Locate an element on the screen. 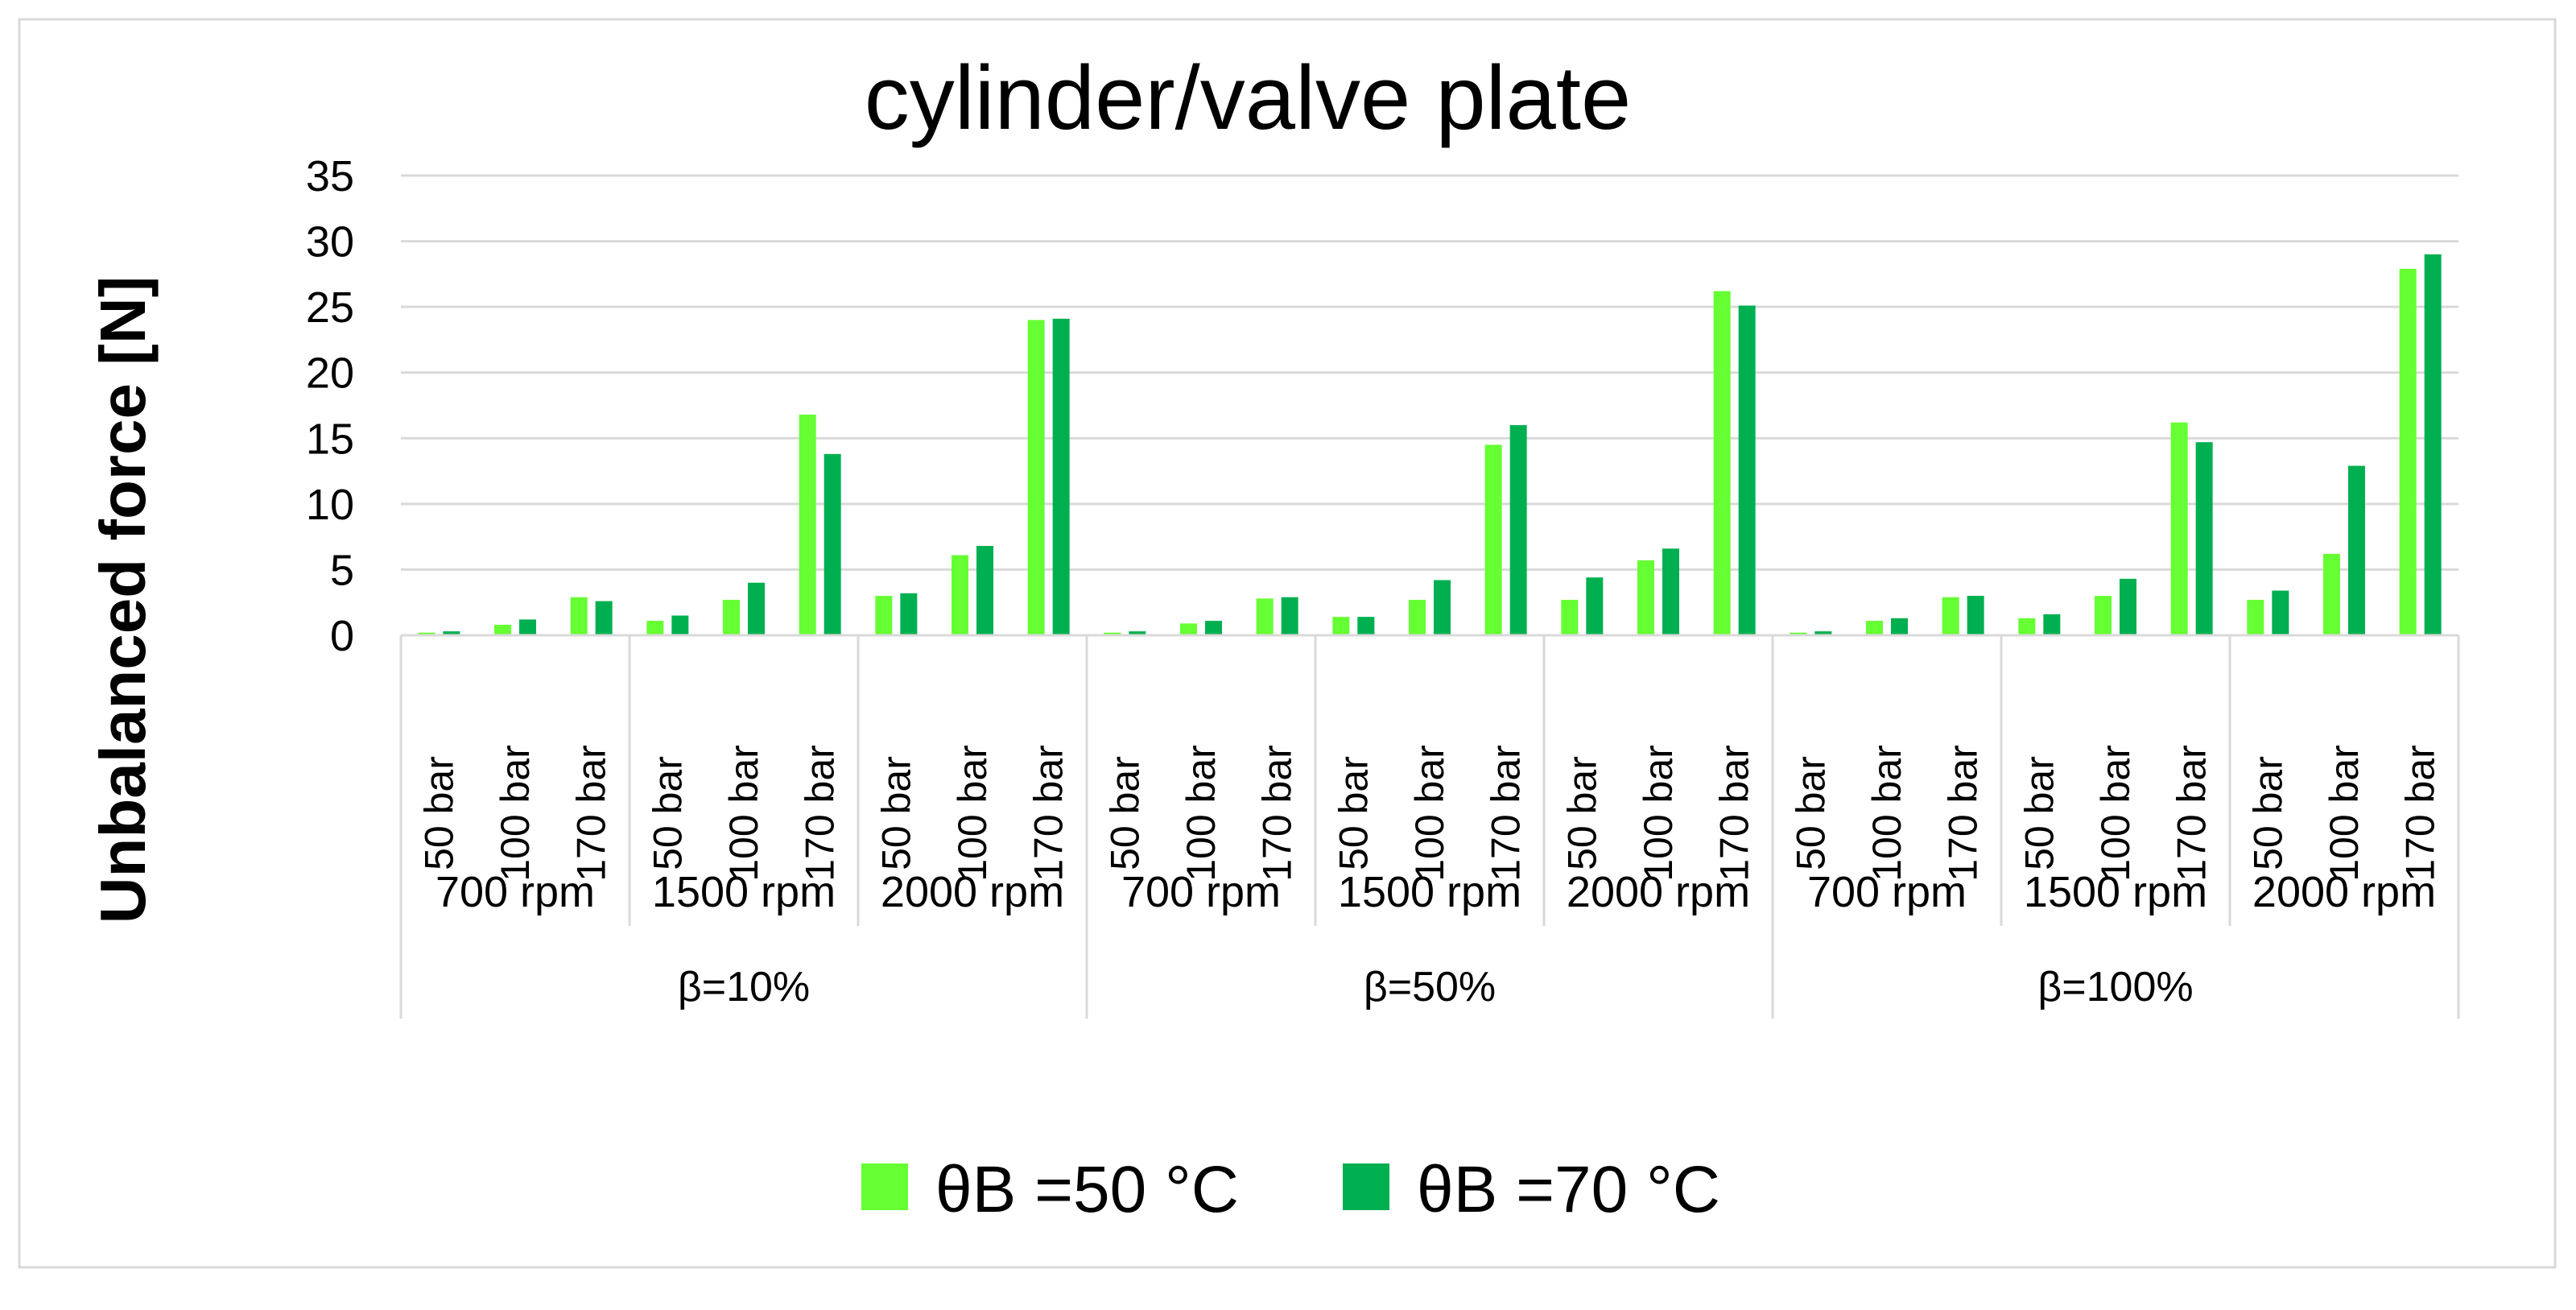 The height and width of the screenshot is (1310, 2576). legend-label: θB =50 °C is located at coordinates (1087, 1189).